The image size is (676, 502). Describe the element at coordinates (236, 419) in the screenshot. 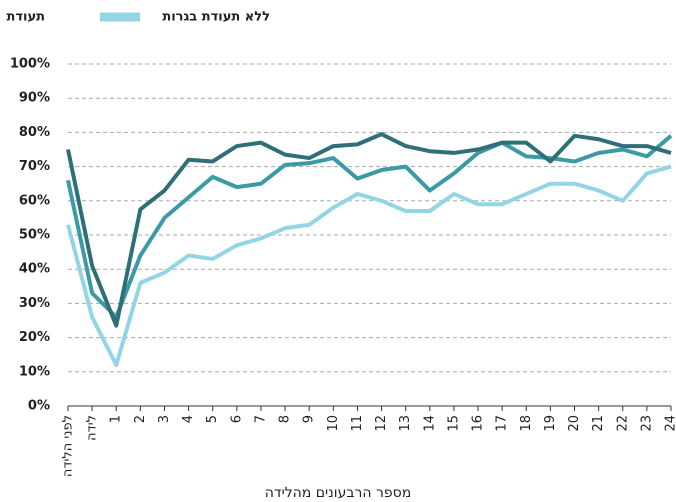

I see `x-tick-label: 6` at that location.